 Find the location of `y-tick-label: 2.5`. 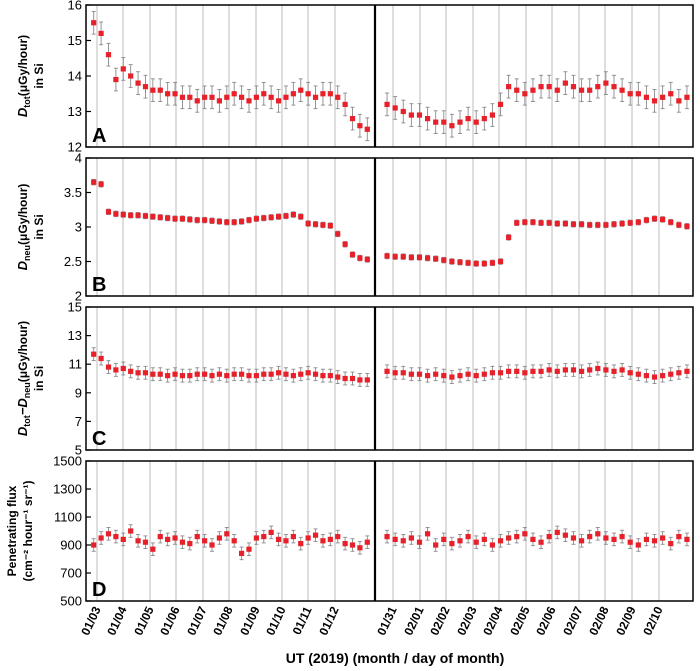

y-tick-label: 2.5 is located at coordinates (73, 261).